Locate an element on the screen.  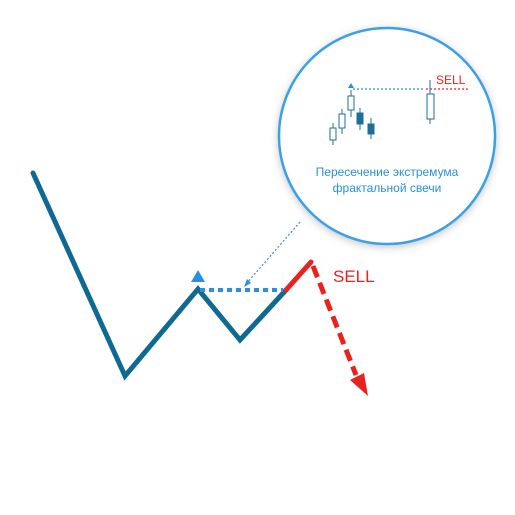
fractal-up-marker-icon is located at coordinates (198, 276).